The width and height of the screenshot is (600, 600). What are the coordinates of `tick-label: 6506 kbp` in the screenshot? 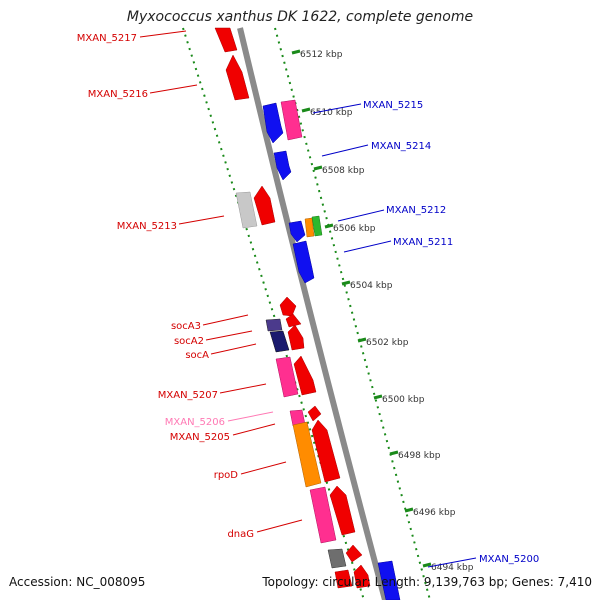 It's located at (354, 229).